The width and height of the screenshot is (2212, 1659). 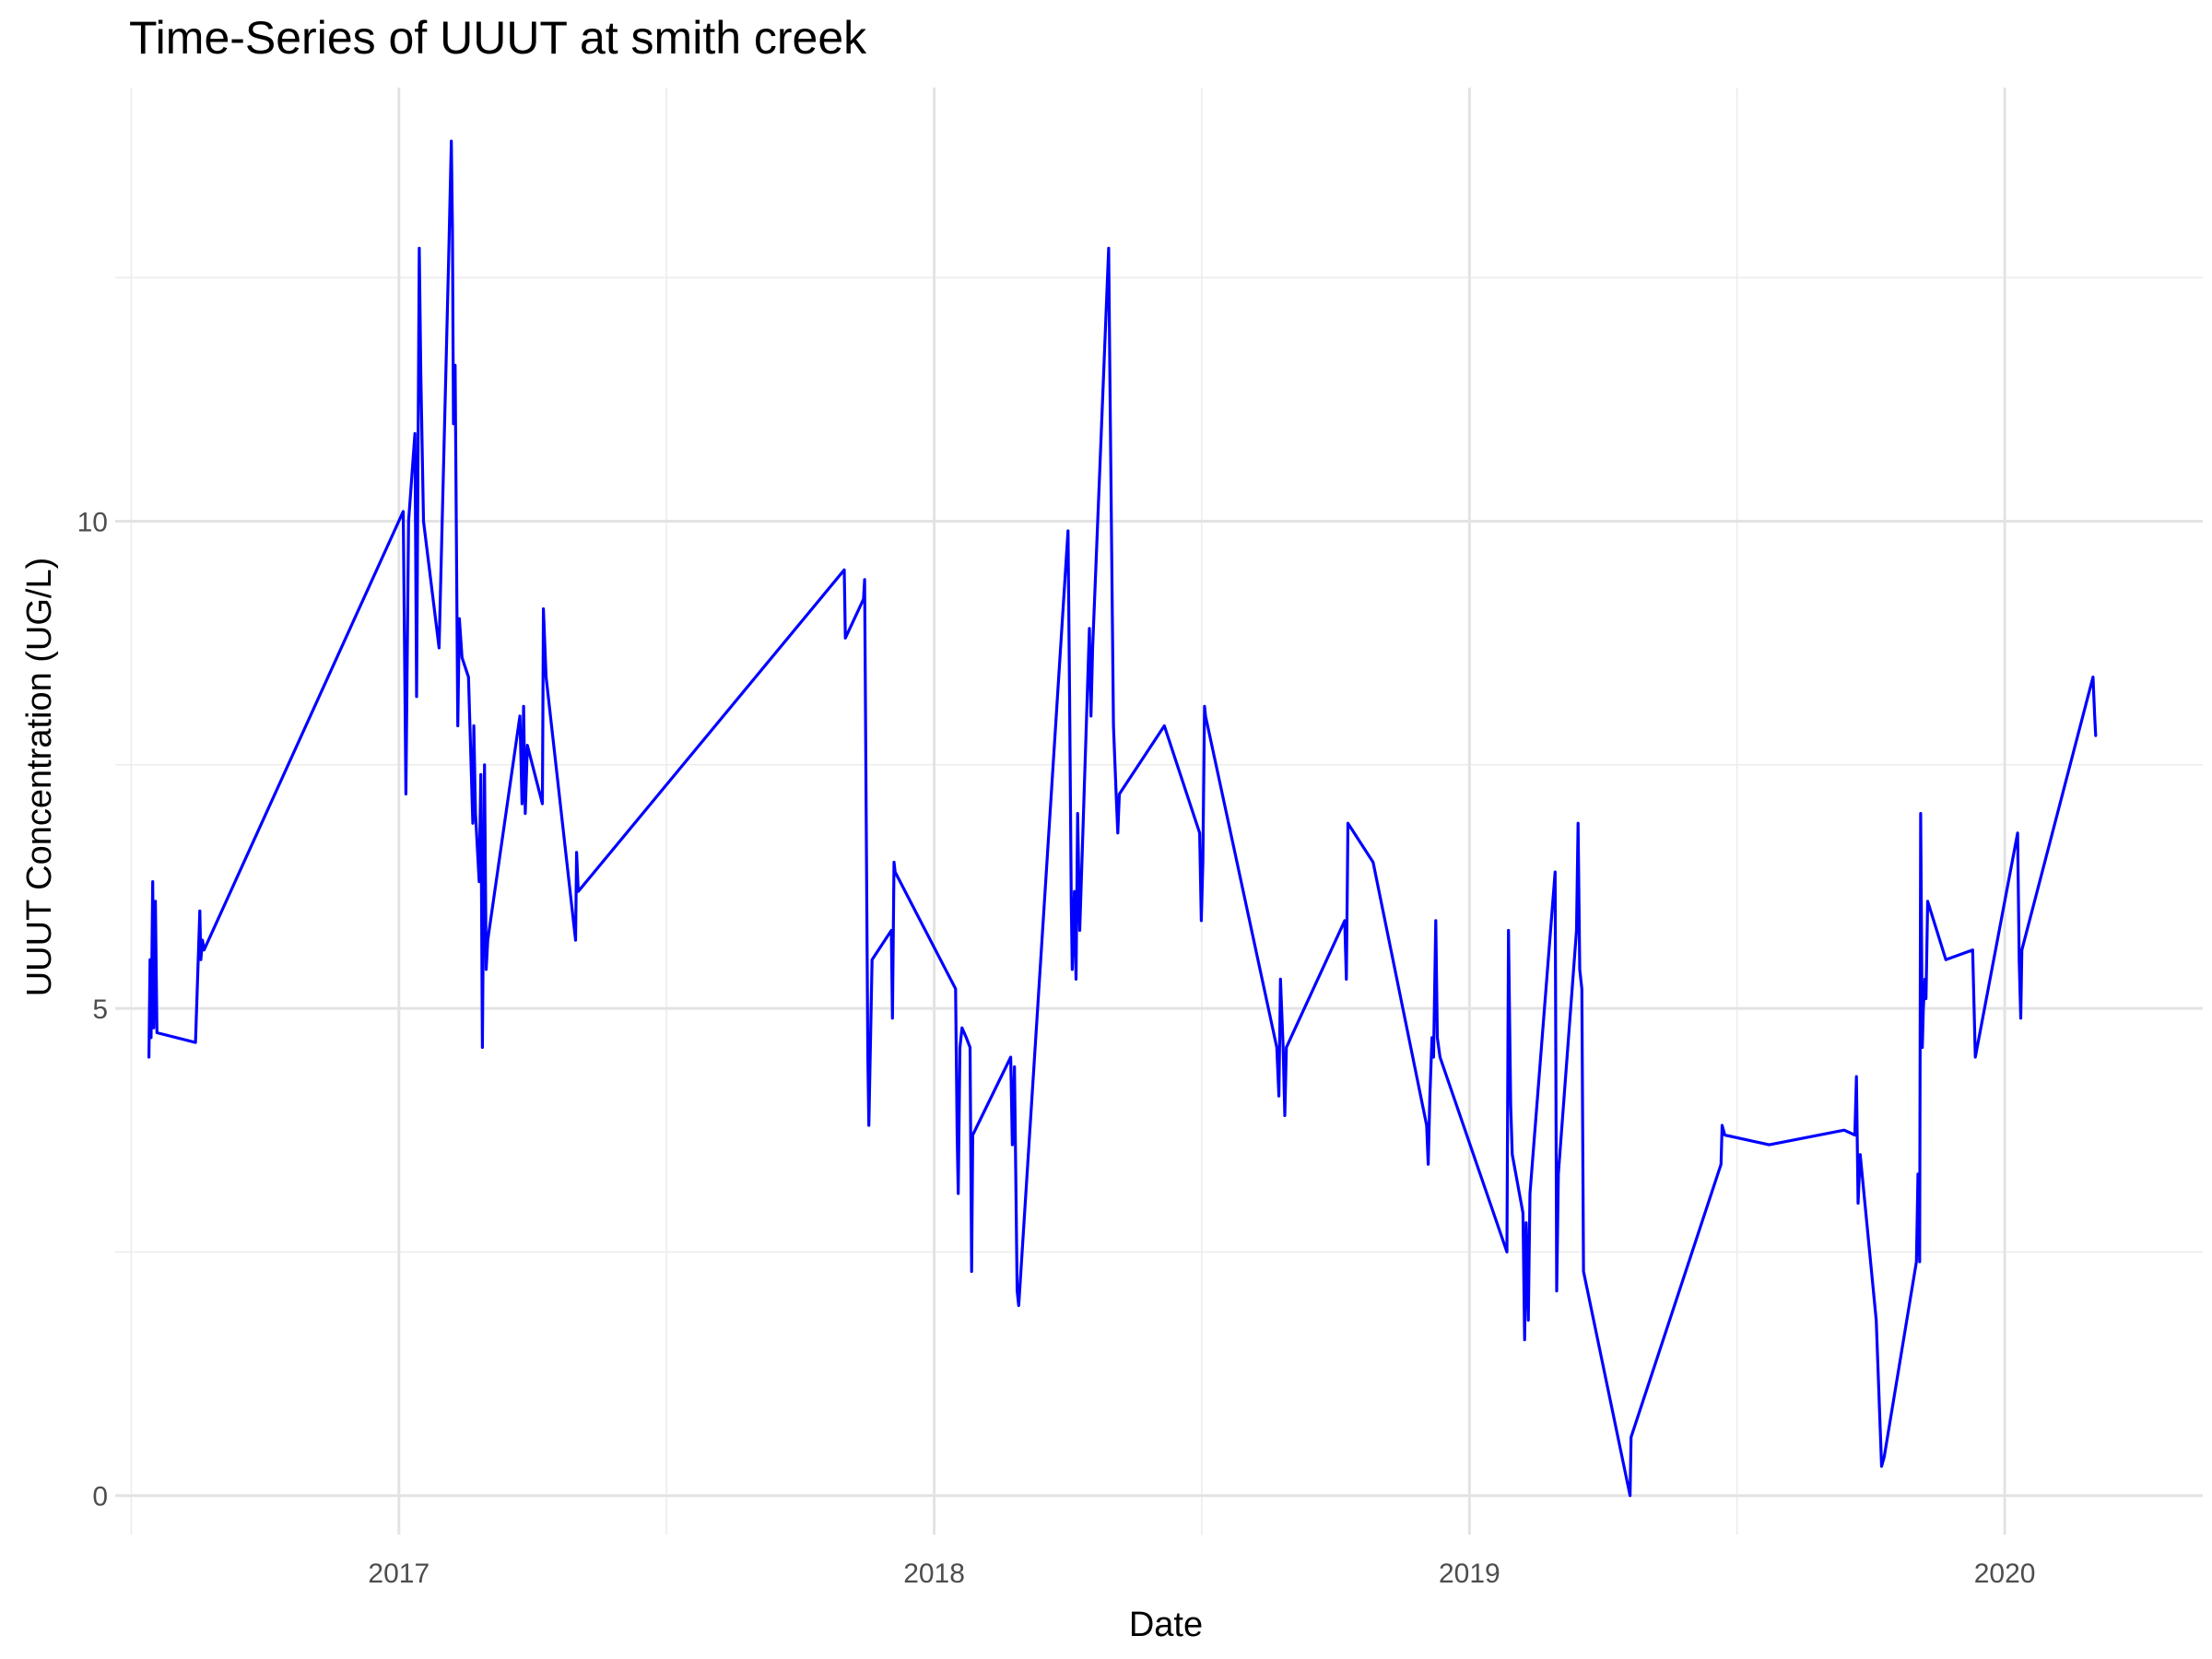 What do you see at coordinates (398, 1574) in the screenshot?
I see `x-tick-label: 2017` at bounding box center [398, 1574].